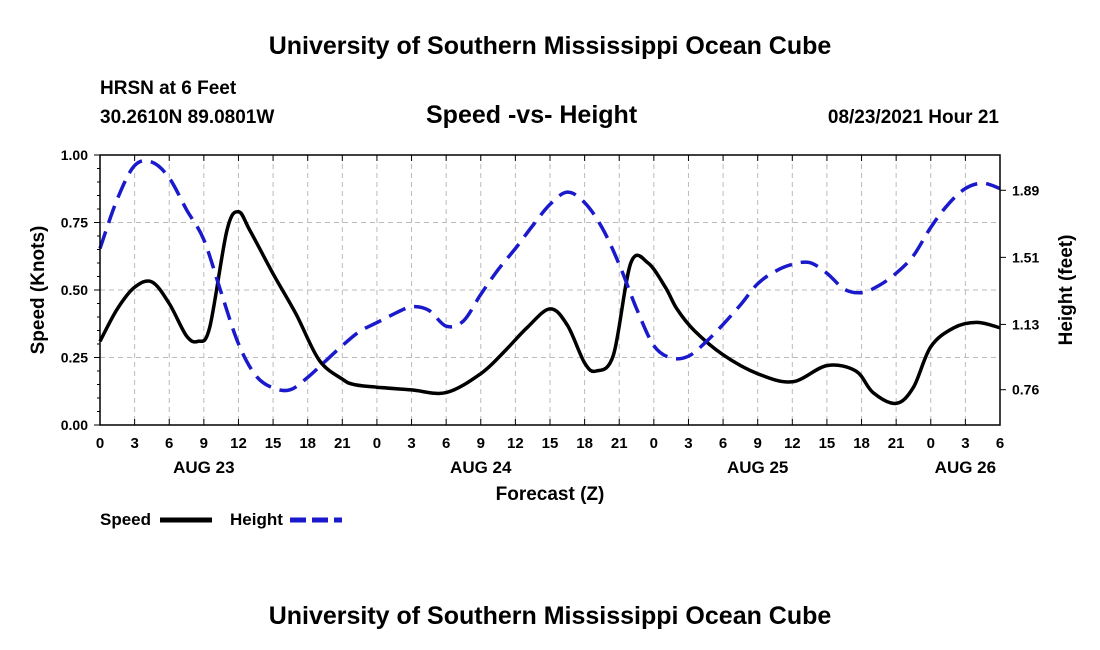  Describe the element at coordinates (550, 494) in the screenshot. I see `x-axis-label: Forecast (Z)` at that location.